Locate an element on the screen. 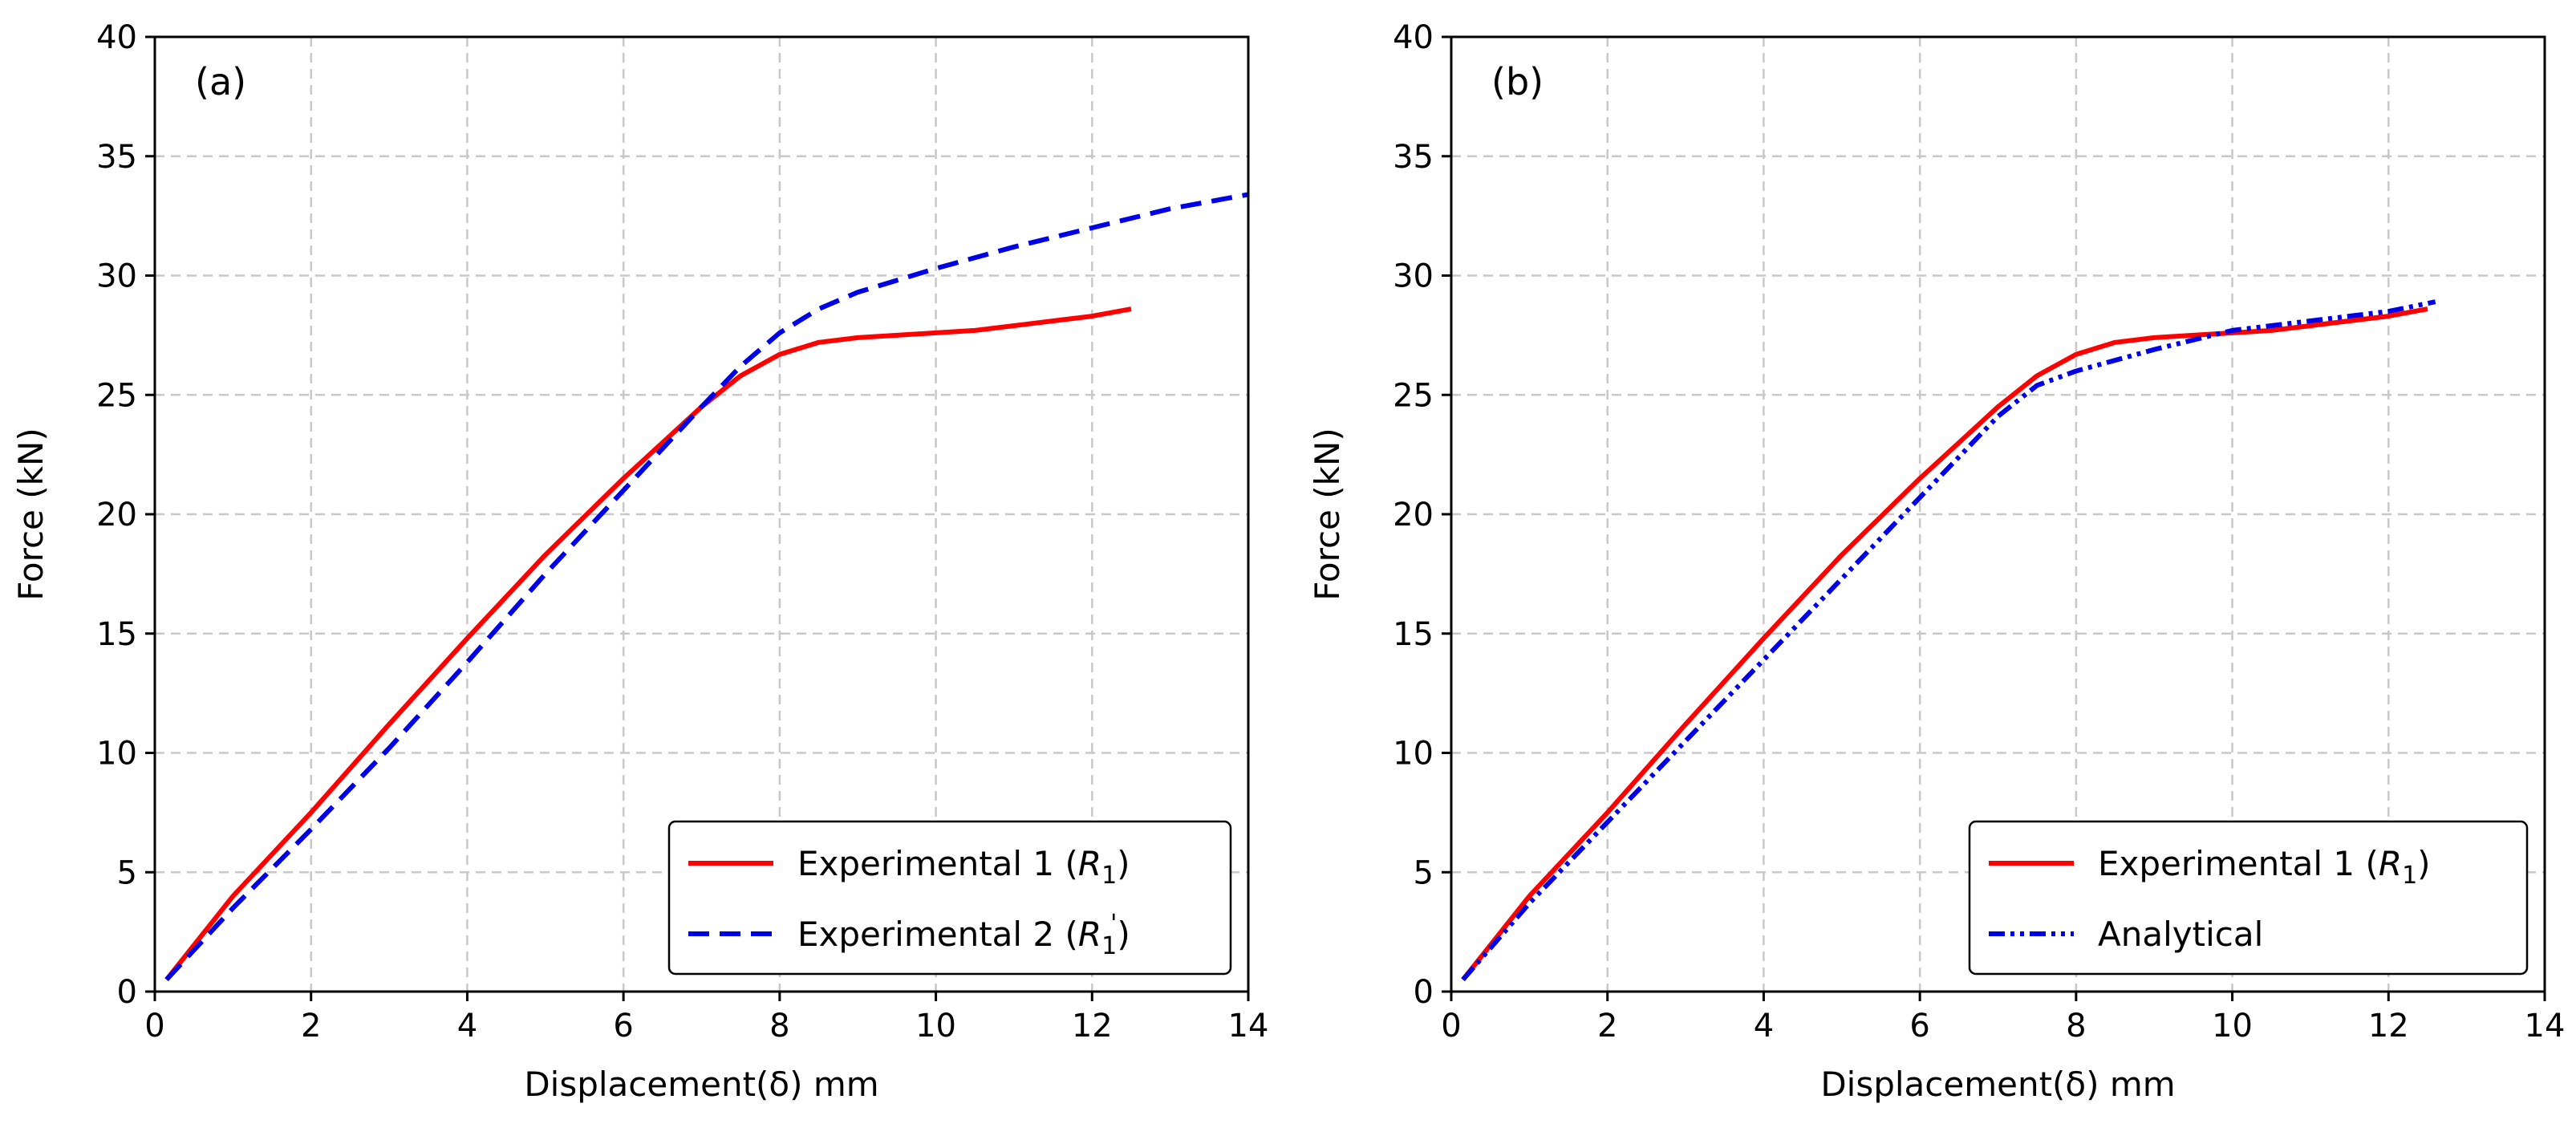 The height and width of the screenshot is (1144, 2576). panel-label: (b) is located at coordinates (1517, 81).